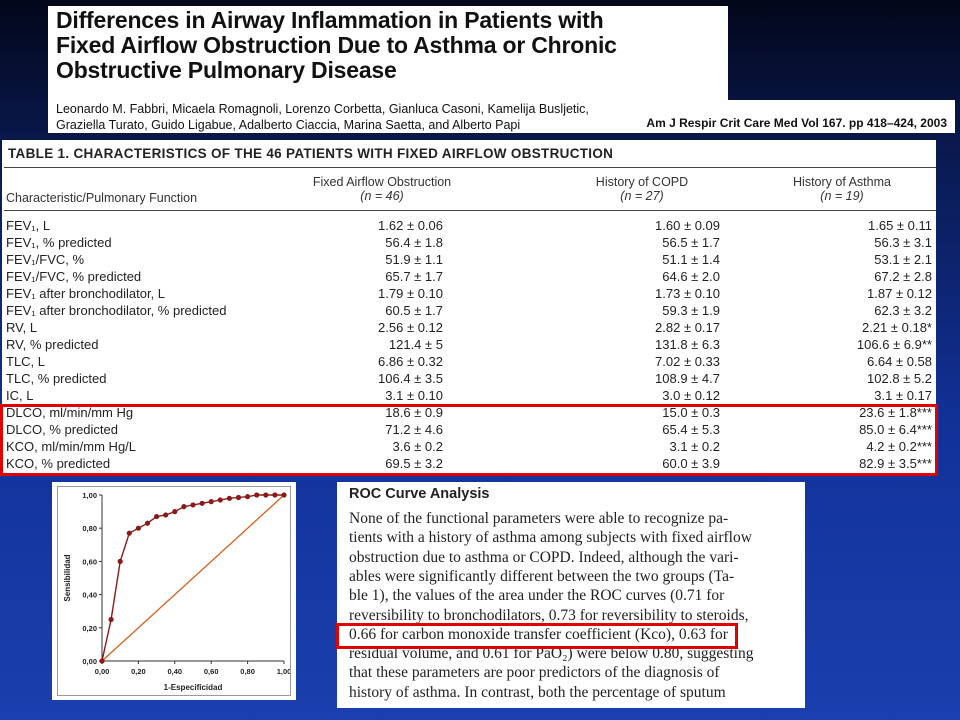 This screenshot has width=960, height=720. Describe the element at coordinates (247, 671) in the screenshot. I see `x-tick-label: 0,80` at that location.